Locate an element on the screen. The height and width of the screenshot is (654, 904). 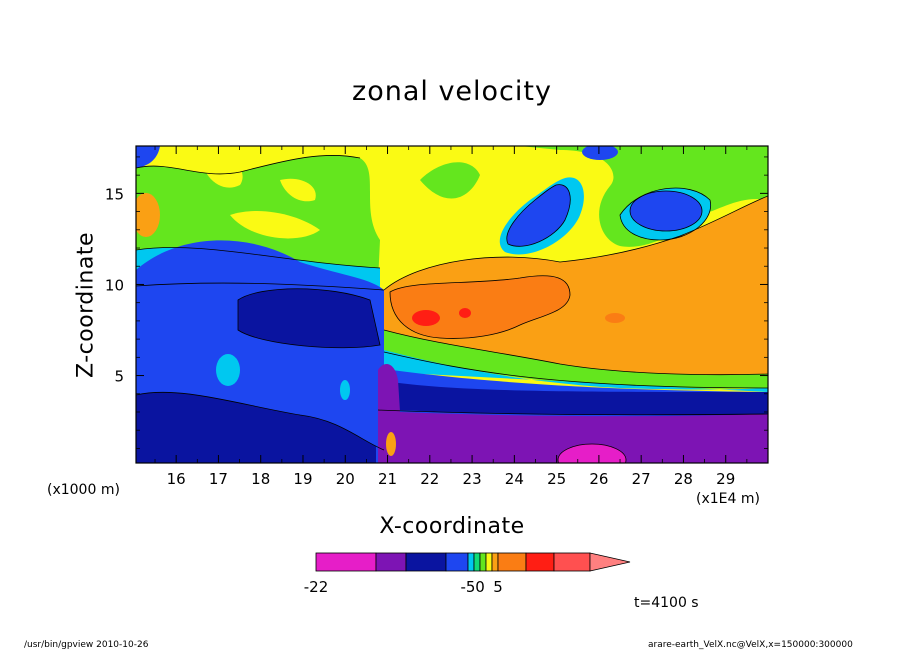
region-dark-orange-blob is located at coordinates (615, 318).